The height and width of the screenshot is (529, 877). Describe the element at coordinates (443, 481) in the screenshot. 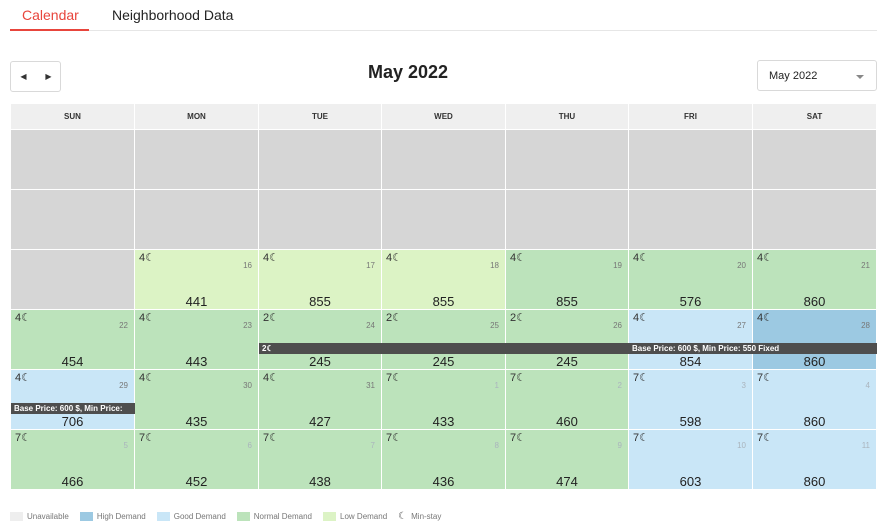

I see `day-price: 436` at that location.